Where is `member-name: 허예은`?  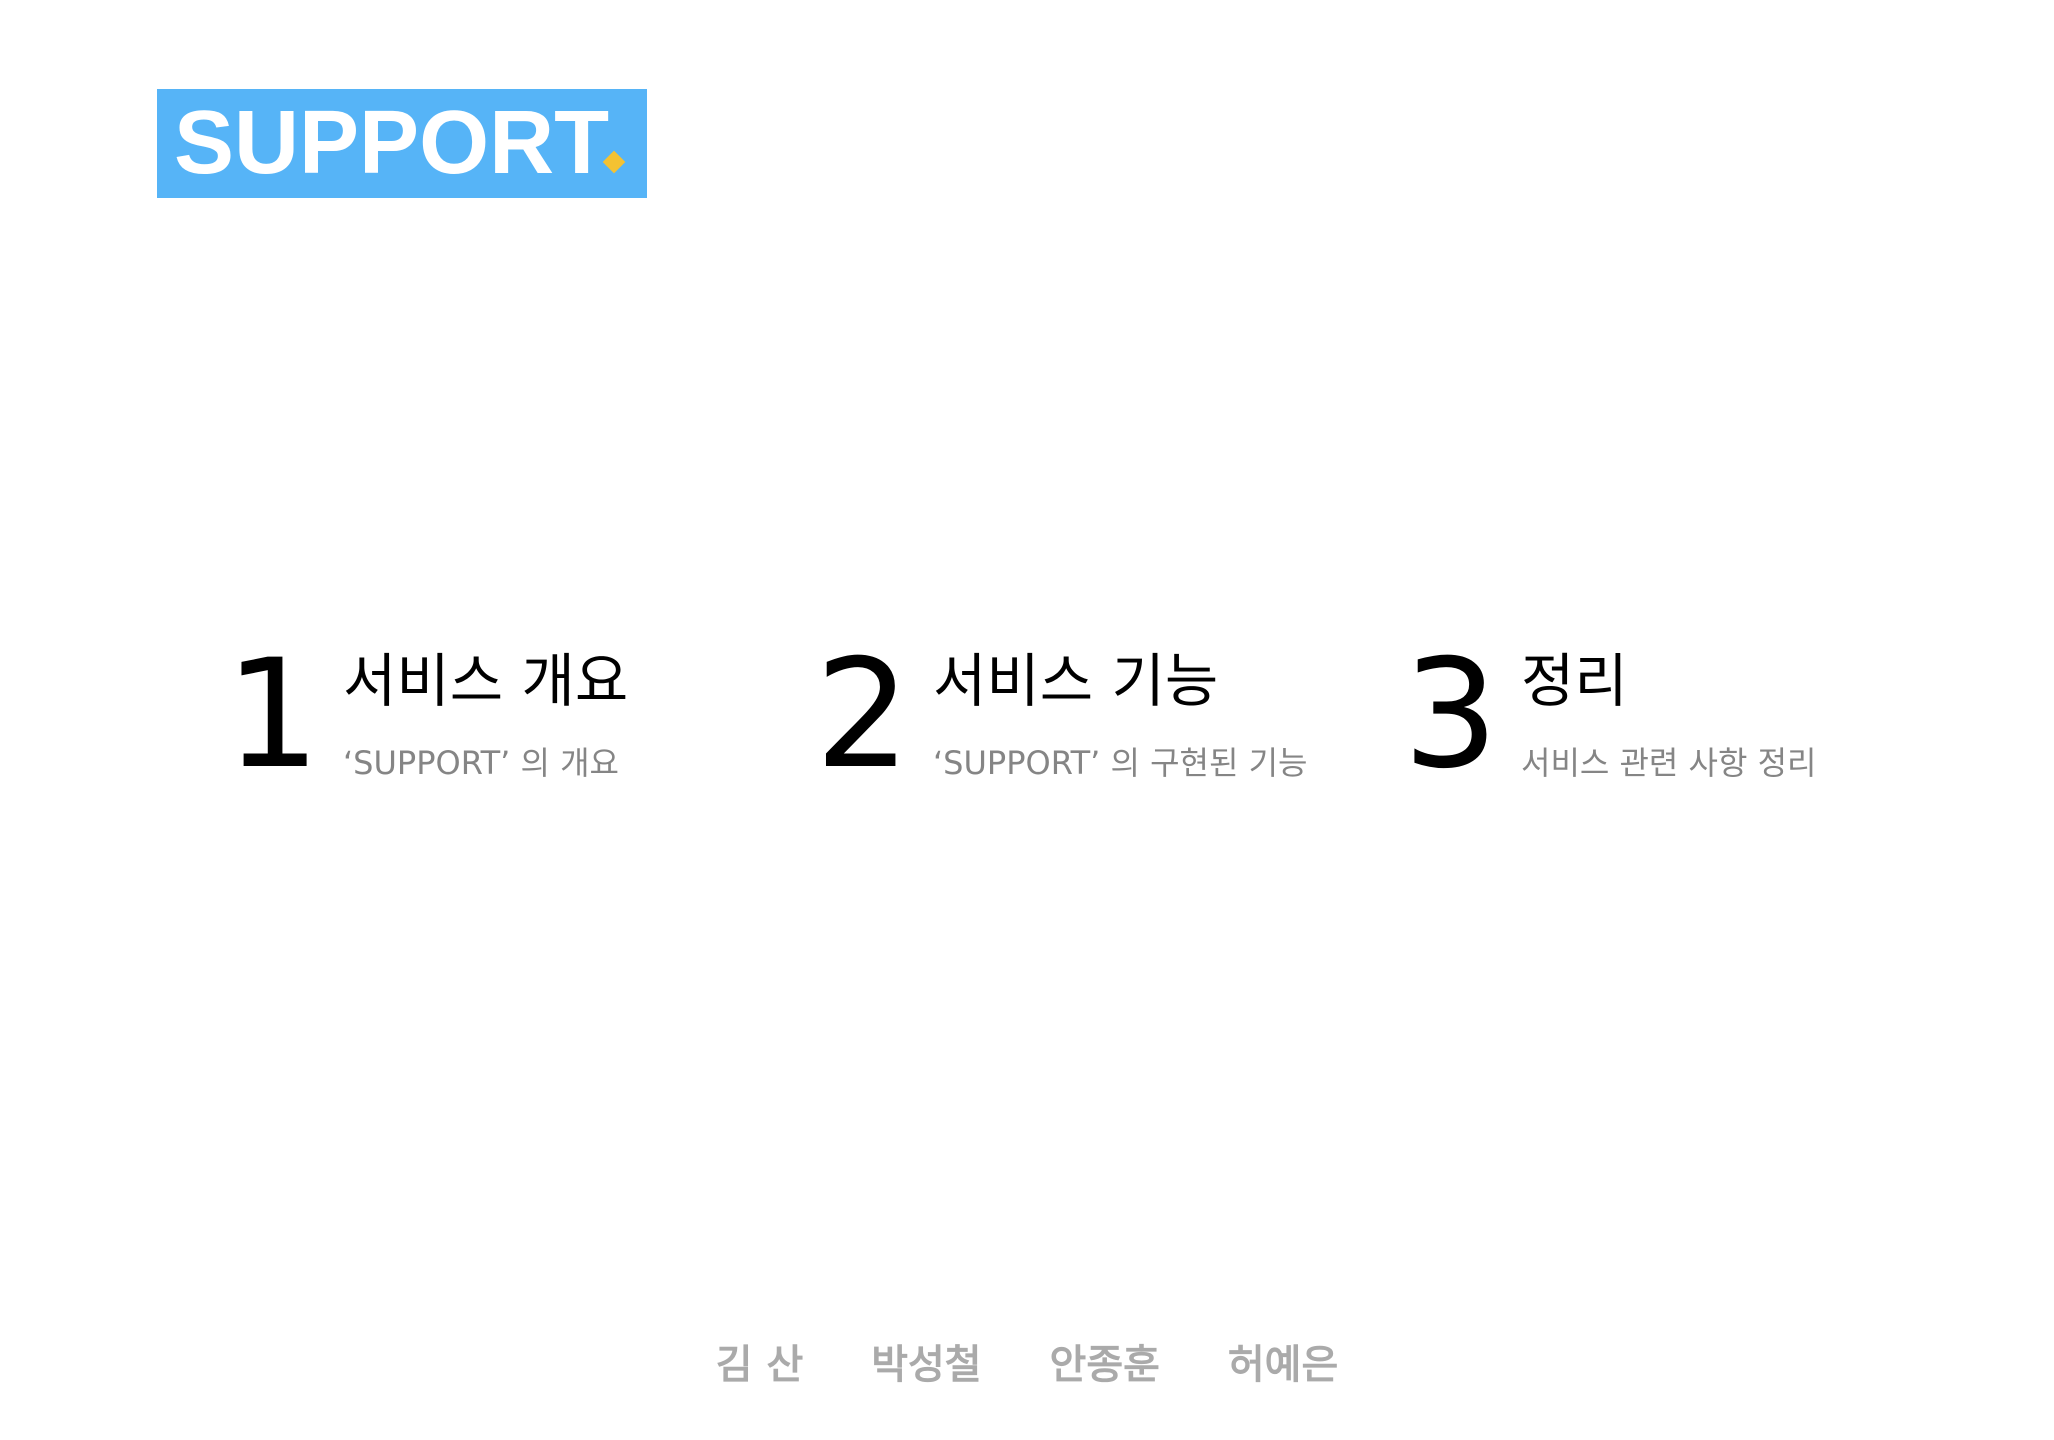
member-name: 허예은 is located at coordinates (1283, 1365).